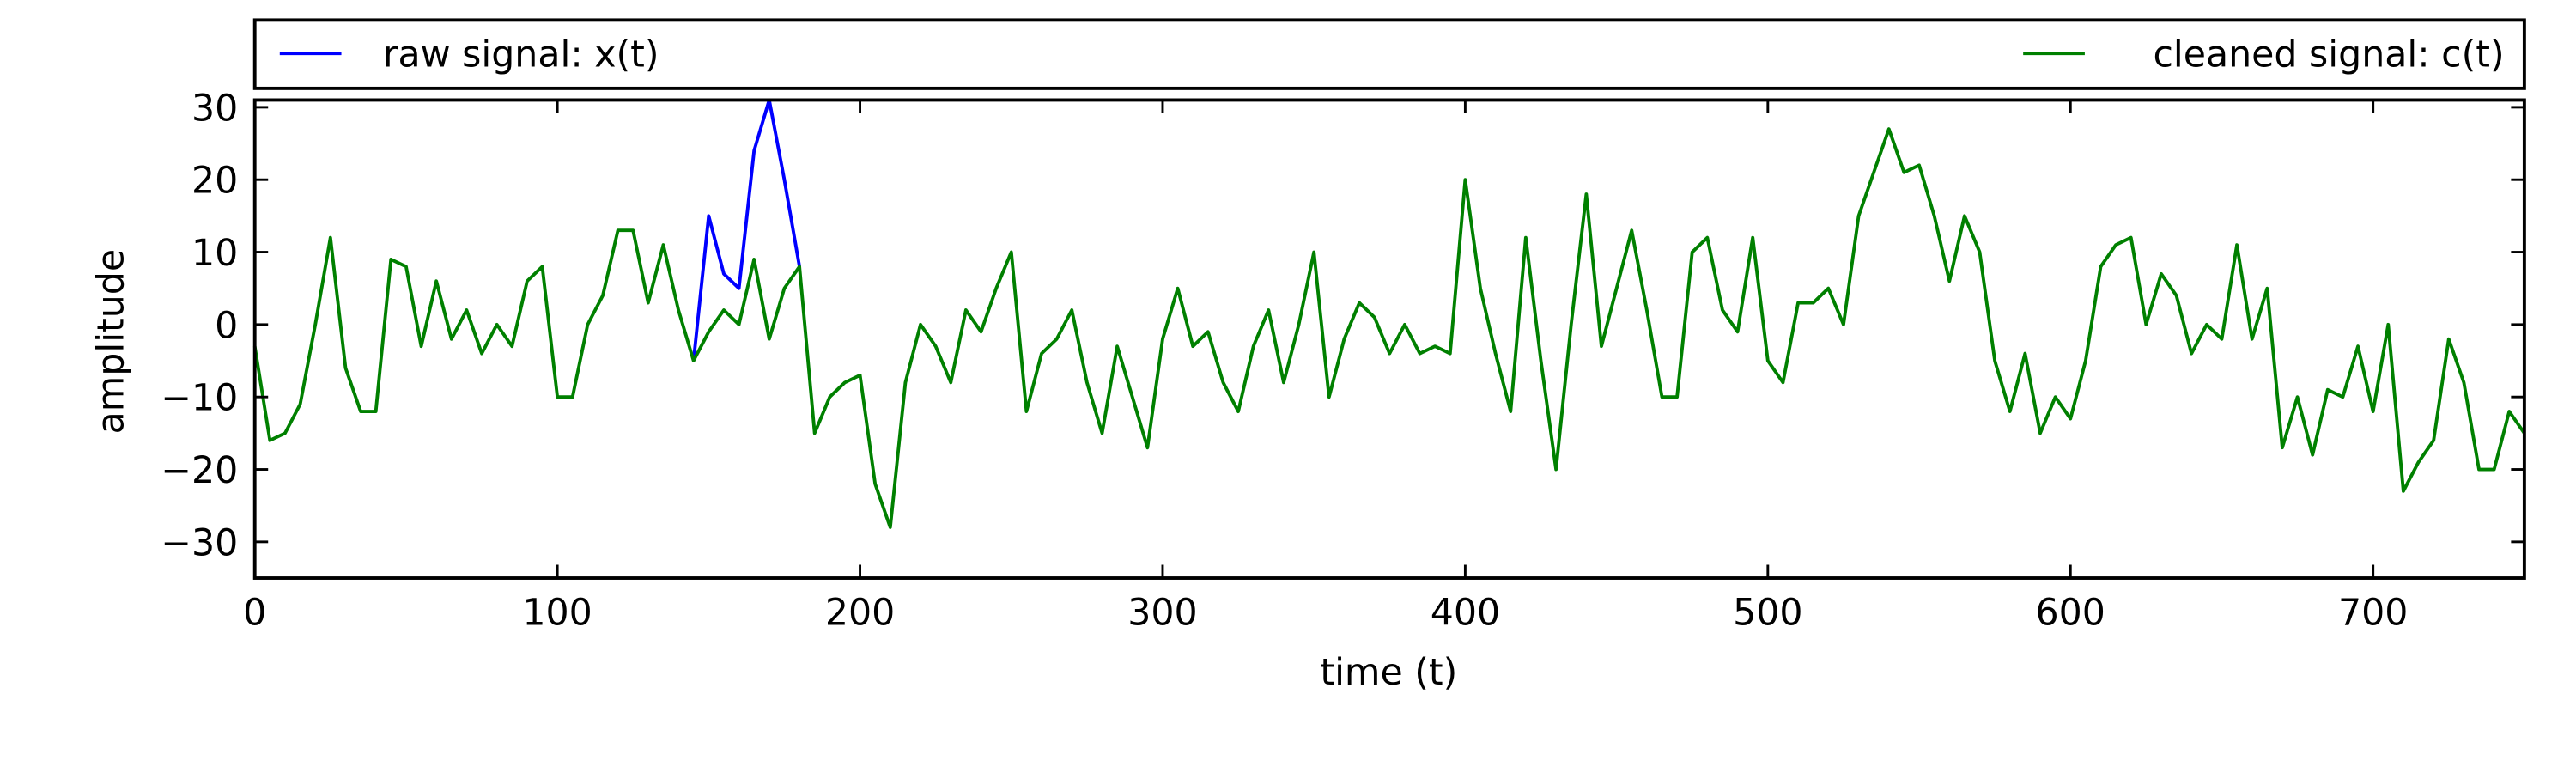 The width and height of the screenshot is (2576, 773). I want to click on x-axis-label: time (t), so click(1389, 672).